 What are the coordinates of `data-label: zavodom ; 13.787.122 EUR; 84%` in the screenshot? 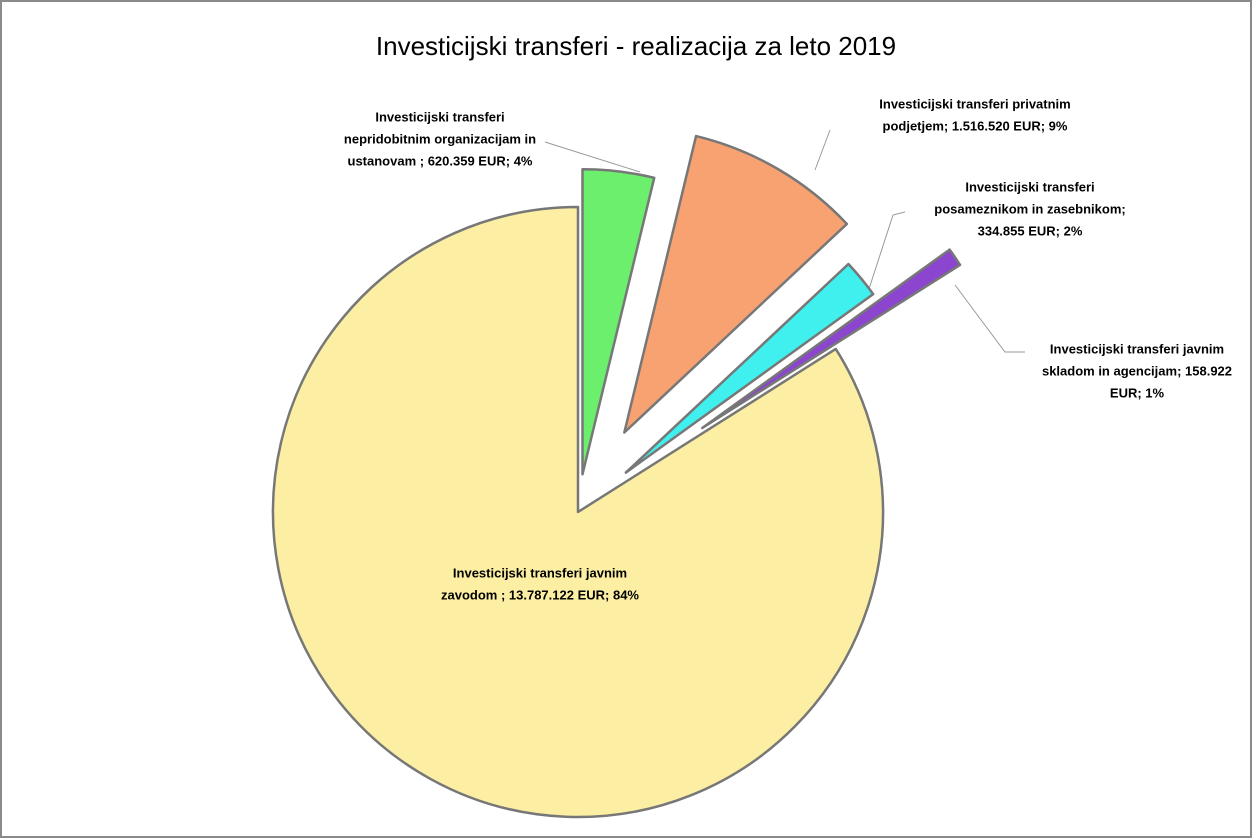 It's located at (540, 594).